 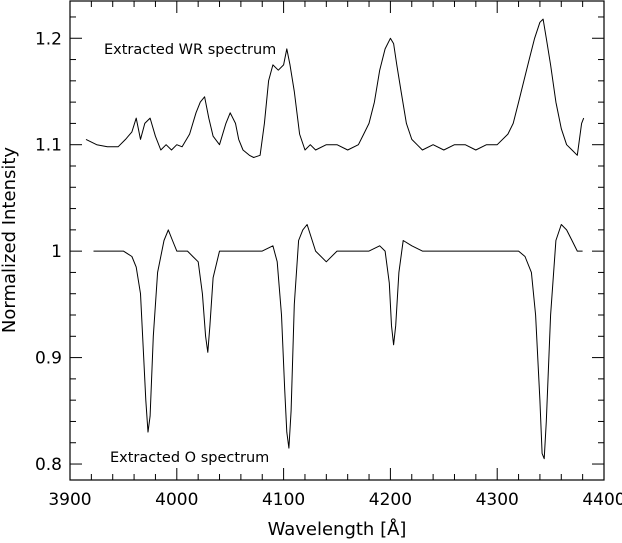 What do you see at coordinates (56, 252) in the screenshot?
I see `y-tick-label: 1` at bounding box center [56, 252].